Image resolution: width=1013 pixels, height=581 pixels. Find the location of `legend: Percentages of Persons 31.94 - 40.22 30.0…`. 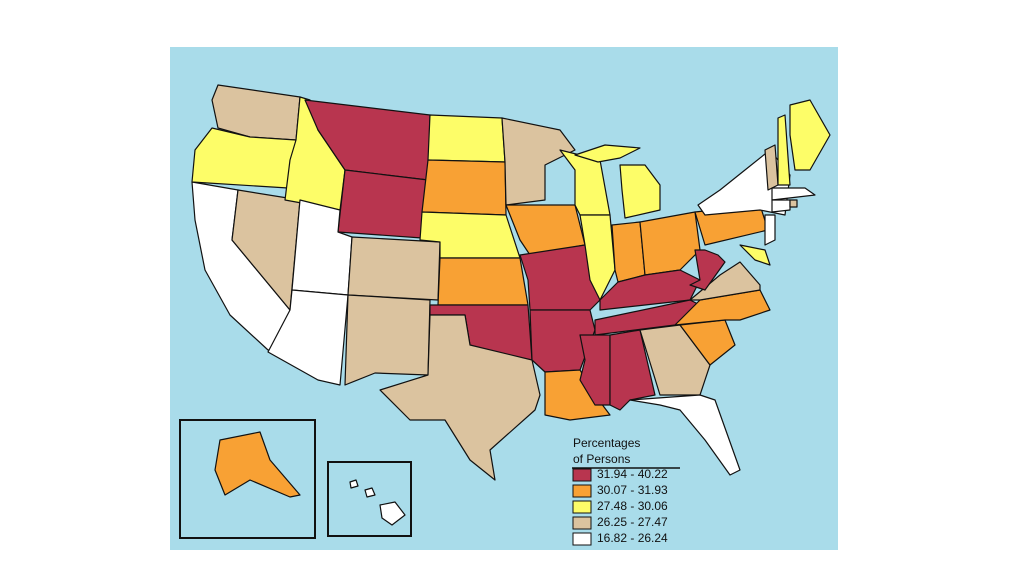

legend: Percentages of Persons 31.94 - 40.22 30.0… is located at coordinates (626, 491).